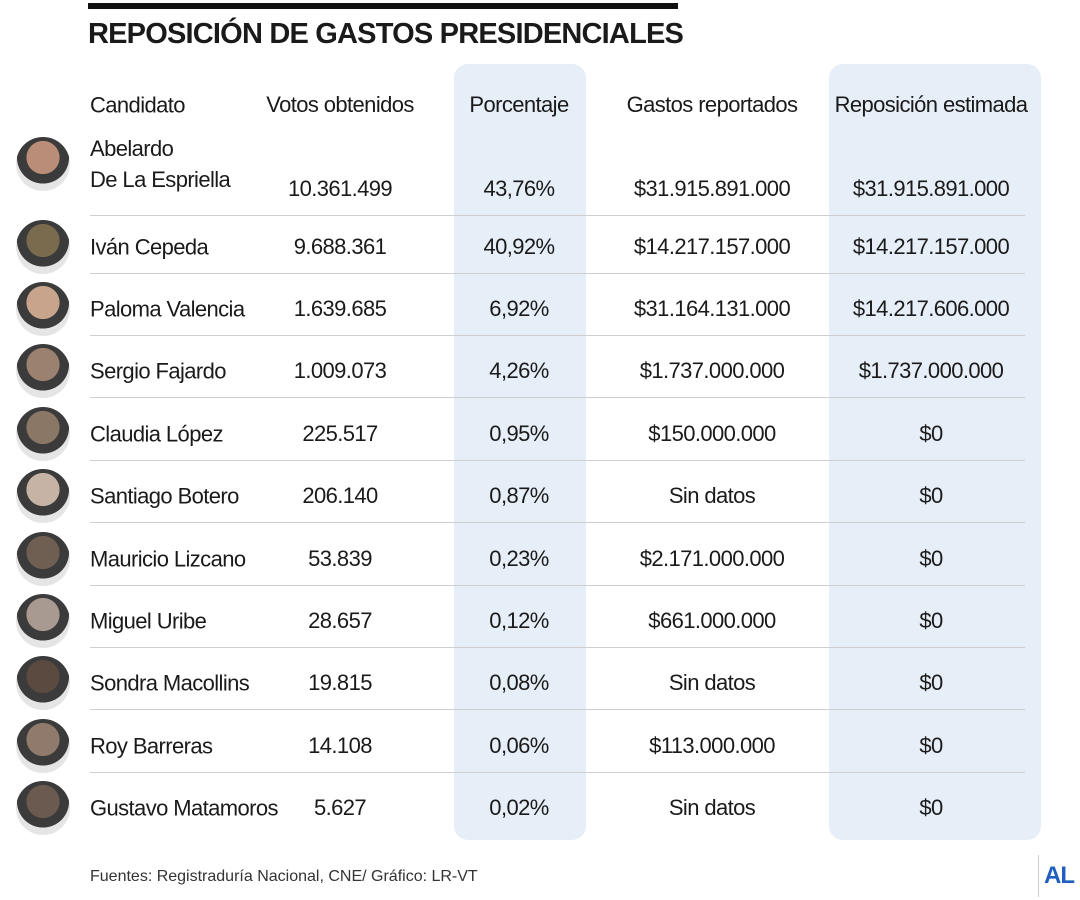 The image size is (1080, 900). I want to click on table-cell: $150.000.000, so click(712, 433).